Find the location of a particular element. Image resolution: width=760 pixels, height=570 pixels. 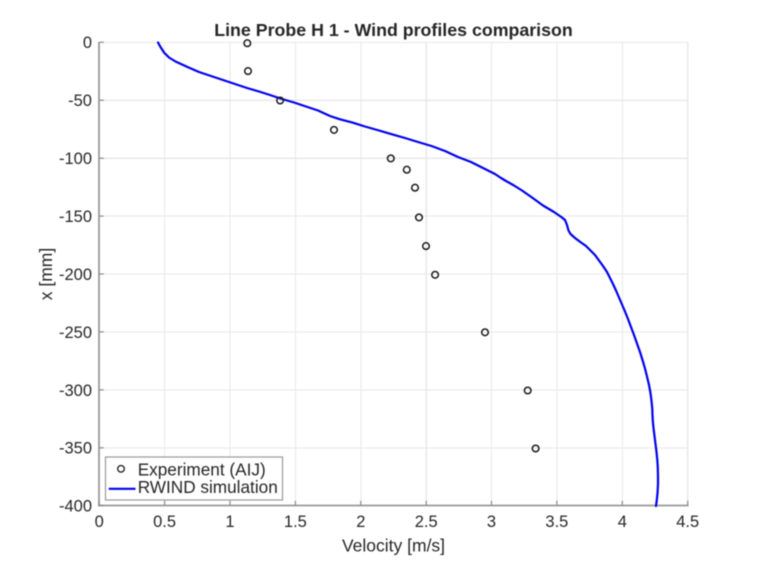

svg-text: 1 is located at coordinates (229, 522).